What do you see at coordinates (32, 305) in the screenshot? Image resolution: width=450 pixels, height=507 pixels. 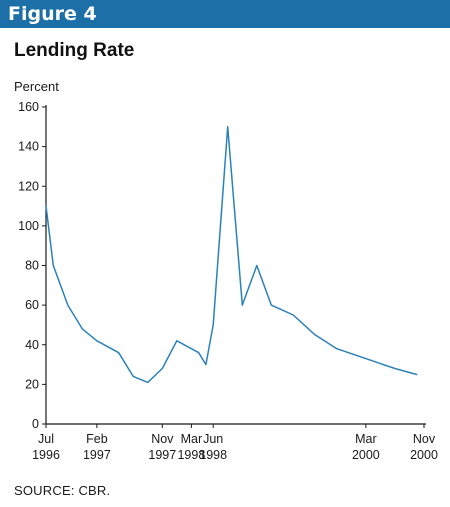 I see `y-tick-label: 60` at bounding box center [32, 305].